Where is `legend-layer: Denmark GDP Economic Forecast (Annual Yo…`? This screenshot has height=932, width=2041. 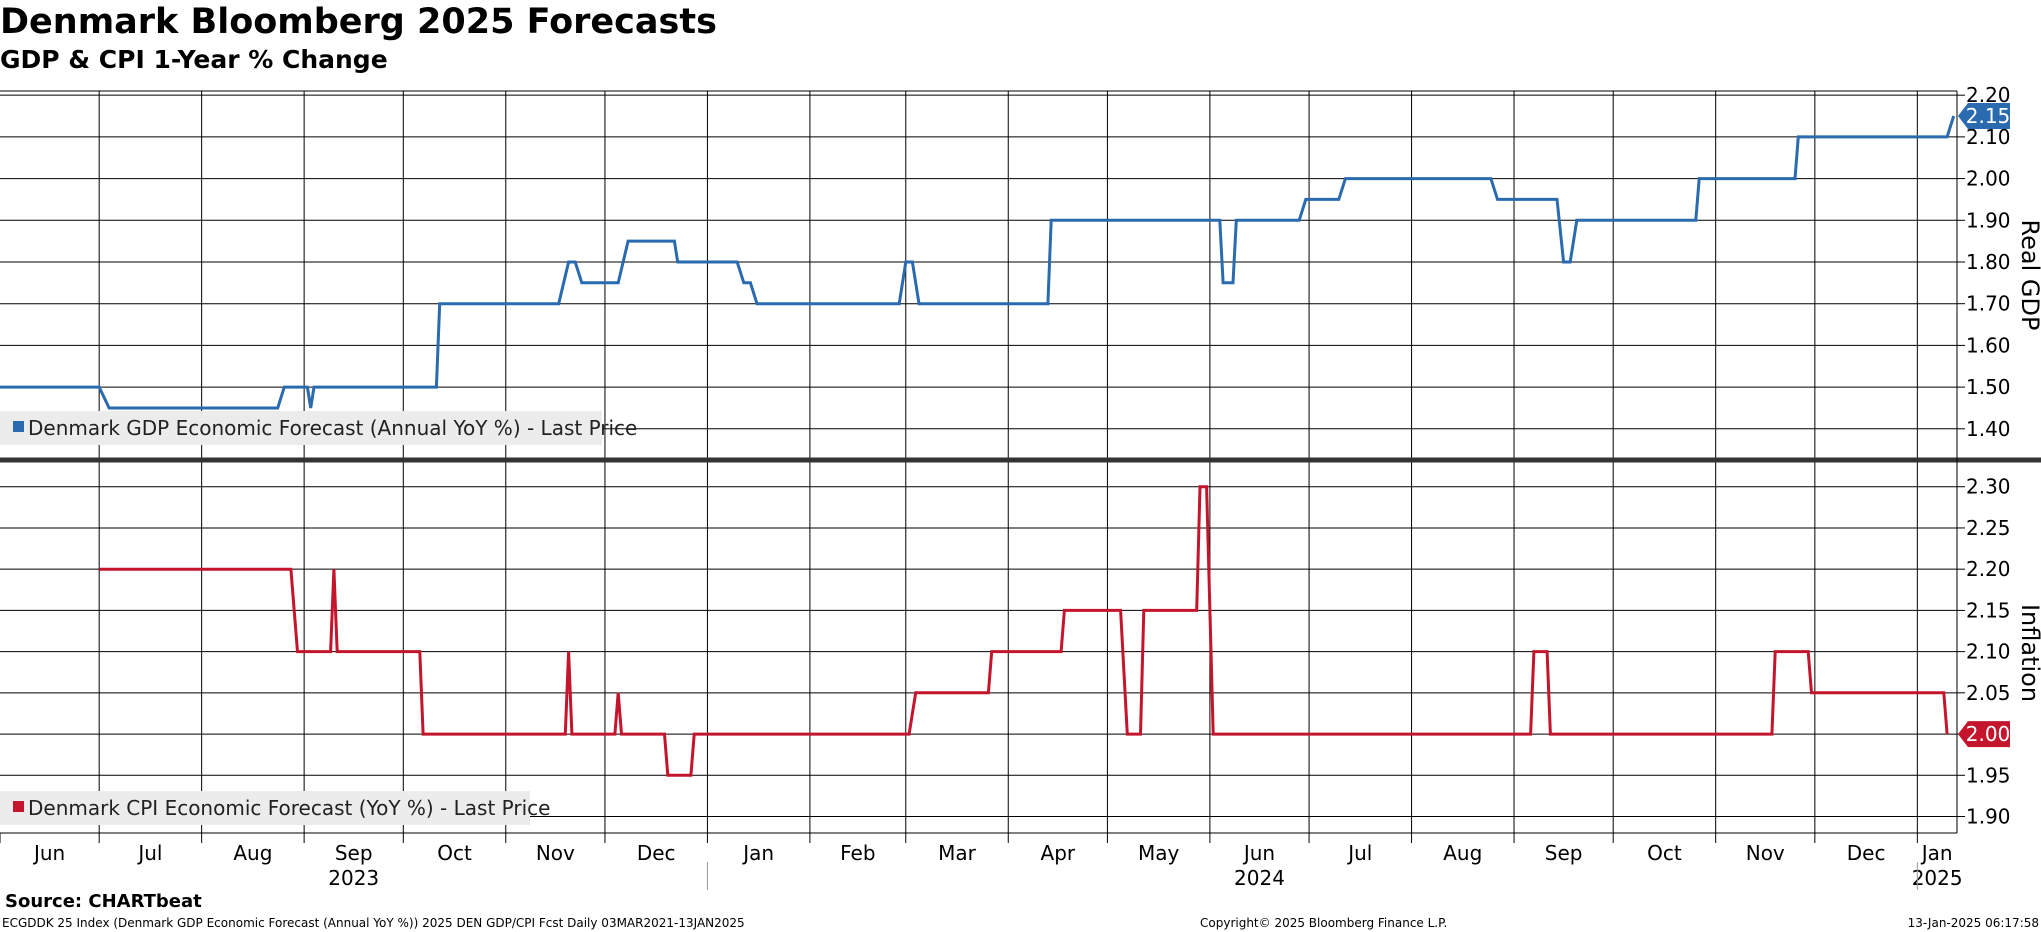
legend-layer: Denmark GDP Economic Forecast (Annual Yo… is located at coordinates (318, 618).